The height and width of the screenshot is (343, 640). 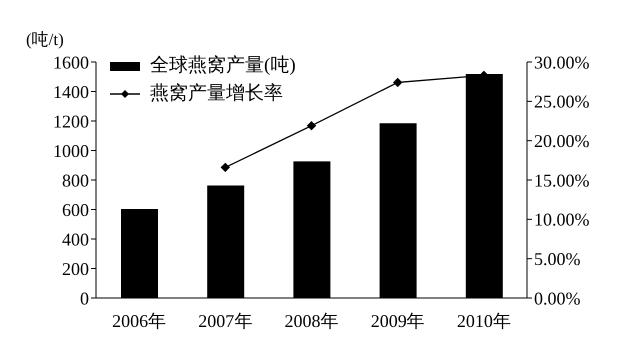 I want to click on y-tick-label: 600, so click(x=75, y=210).